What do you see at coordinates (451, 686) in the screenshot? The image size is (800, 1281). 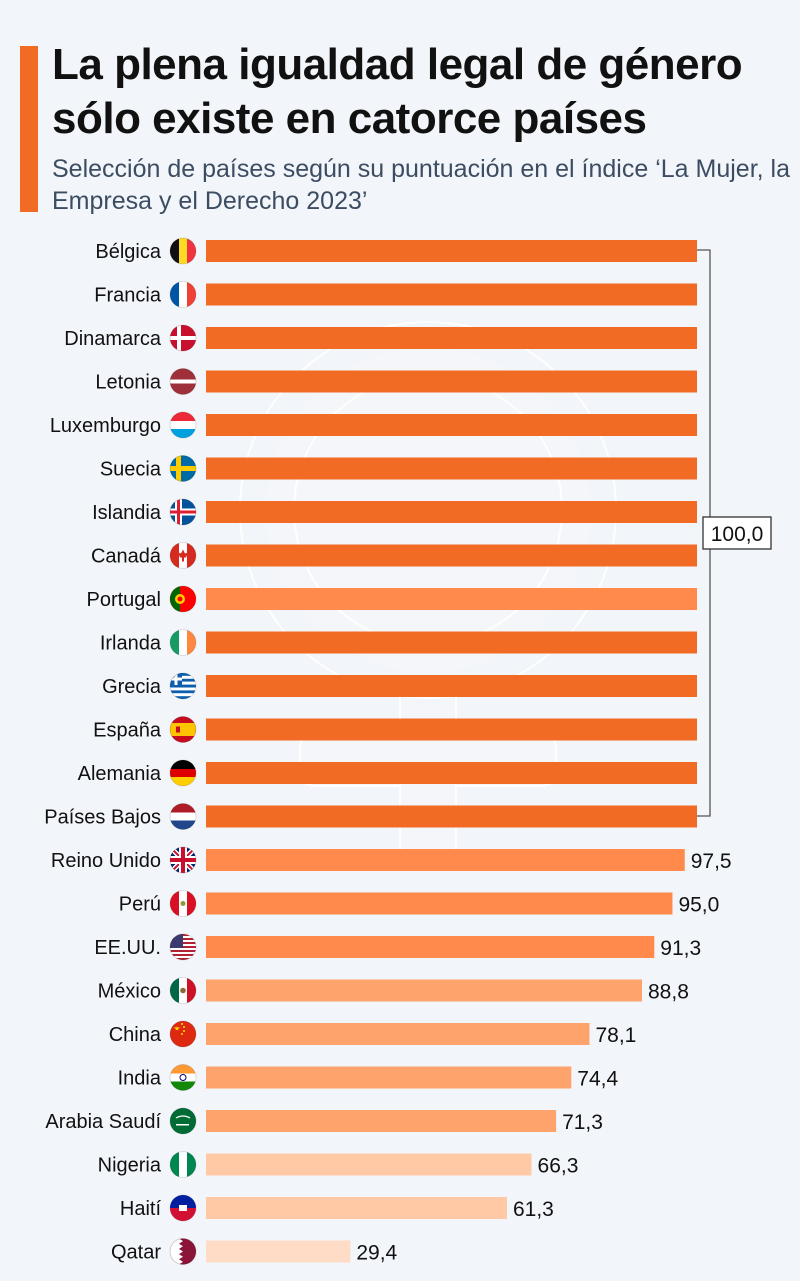 I see `bar-grecia` at bounding box center [451, 686].